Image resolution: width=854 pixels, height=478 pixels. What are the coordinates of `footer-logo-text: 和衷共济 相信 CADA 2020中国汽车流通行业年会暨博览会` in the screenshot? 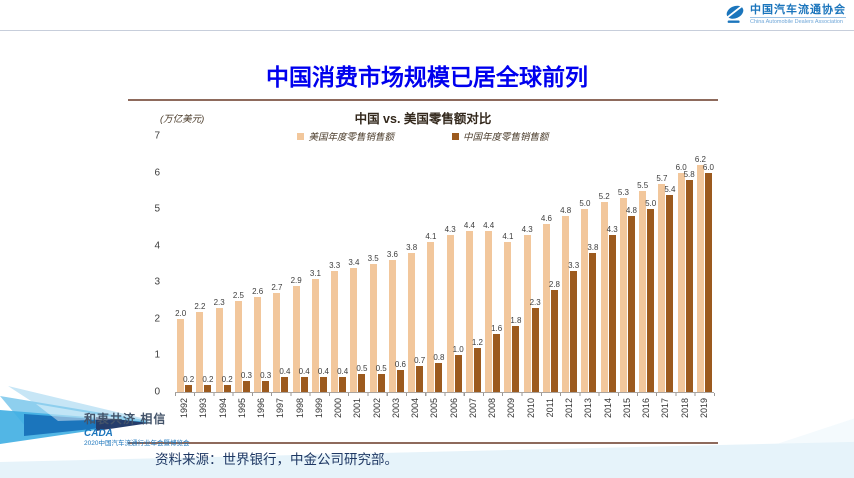 It's located at (136, 429).